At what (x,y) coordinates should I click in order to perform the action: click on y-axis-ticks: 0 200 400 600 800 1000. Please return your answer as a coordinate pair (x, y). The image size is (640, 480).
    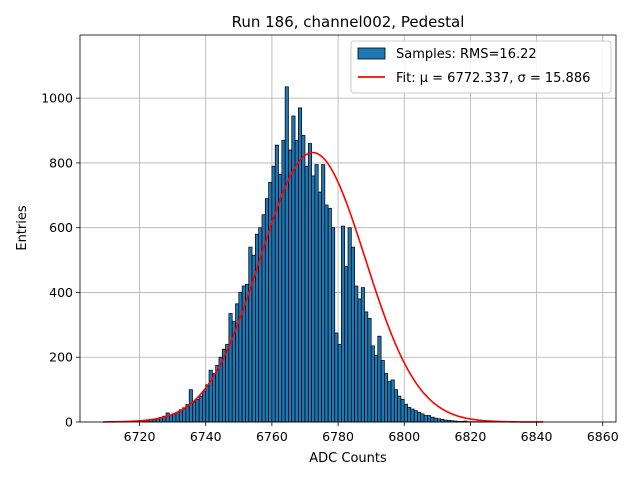
    Looking at the image, I should click on (60, 260).